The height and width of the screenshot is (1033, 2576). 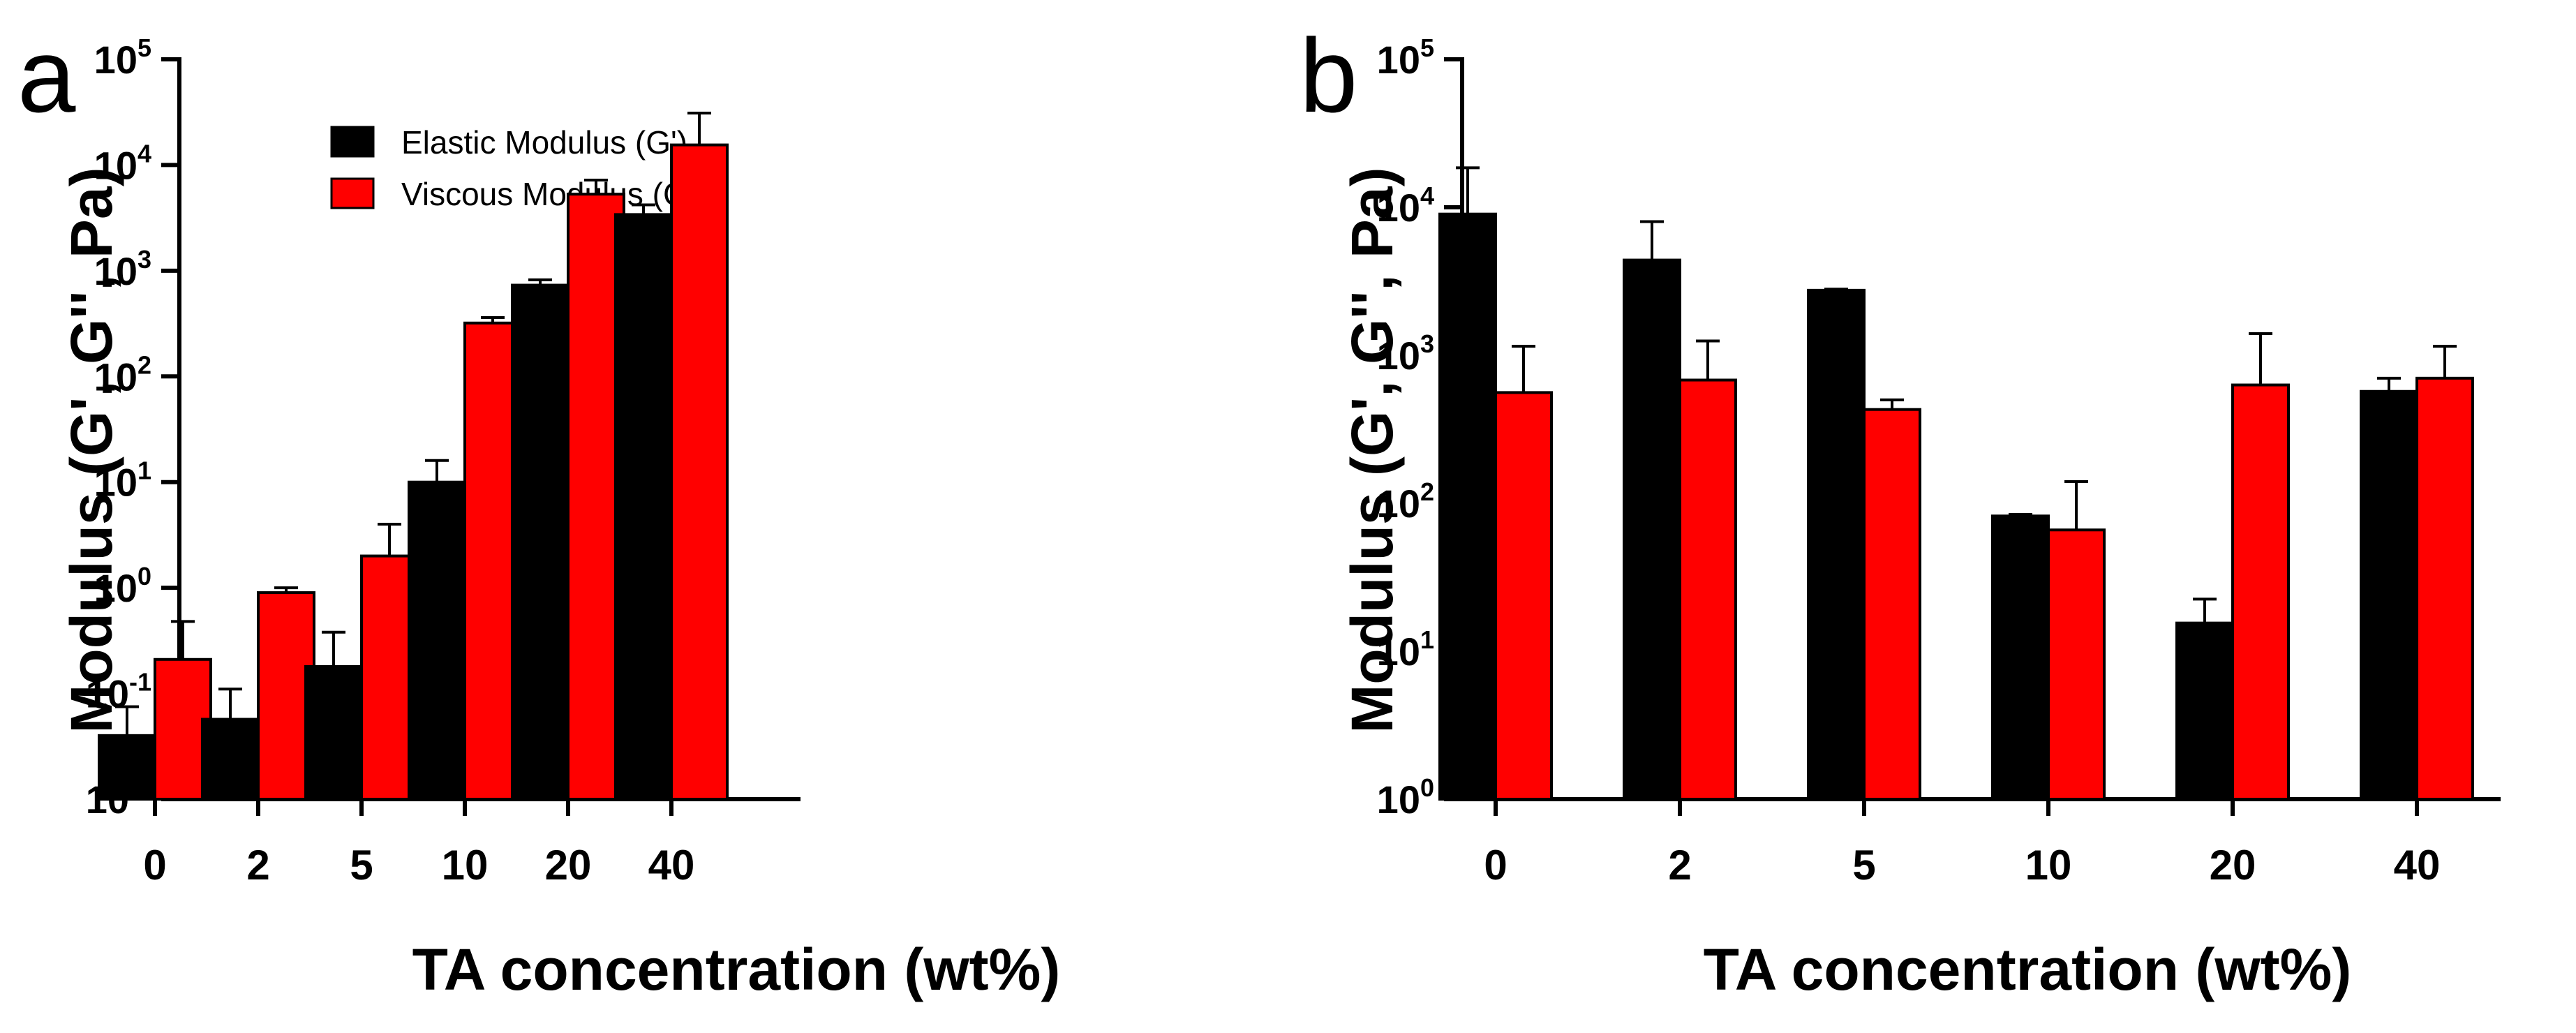 What do you see at coordinates (352, 142) in the screenshot?
I see `legend-swatch-elastic` at bounding box center [352, 142].